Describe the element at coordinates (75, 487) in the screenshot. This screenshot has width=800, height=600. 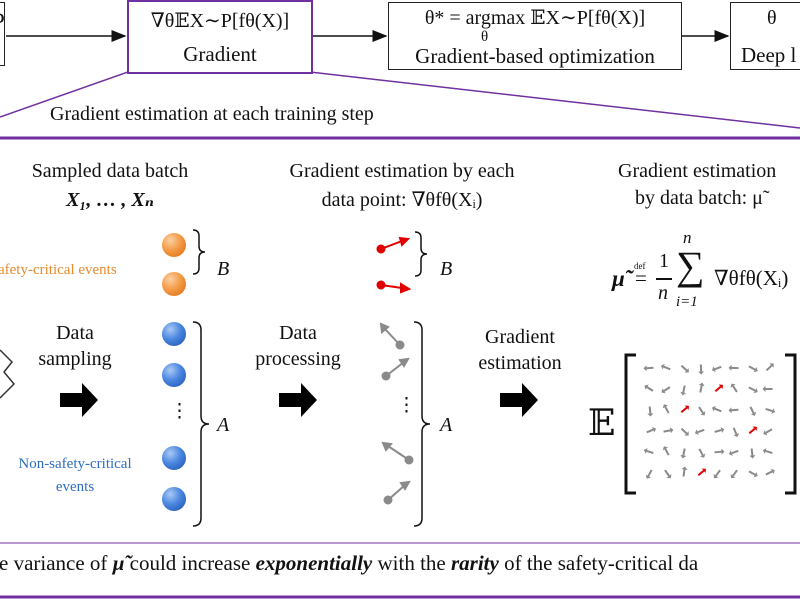
I see `non-safety-label-line2: events` at that location.